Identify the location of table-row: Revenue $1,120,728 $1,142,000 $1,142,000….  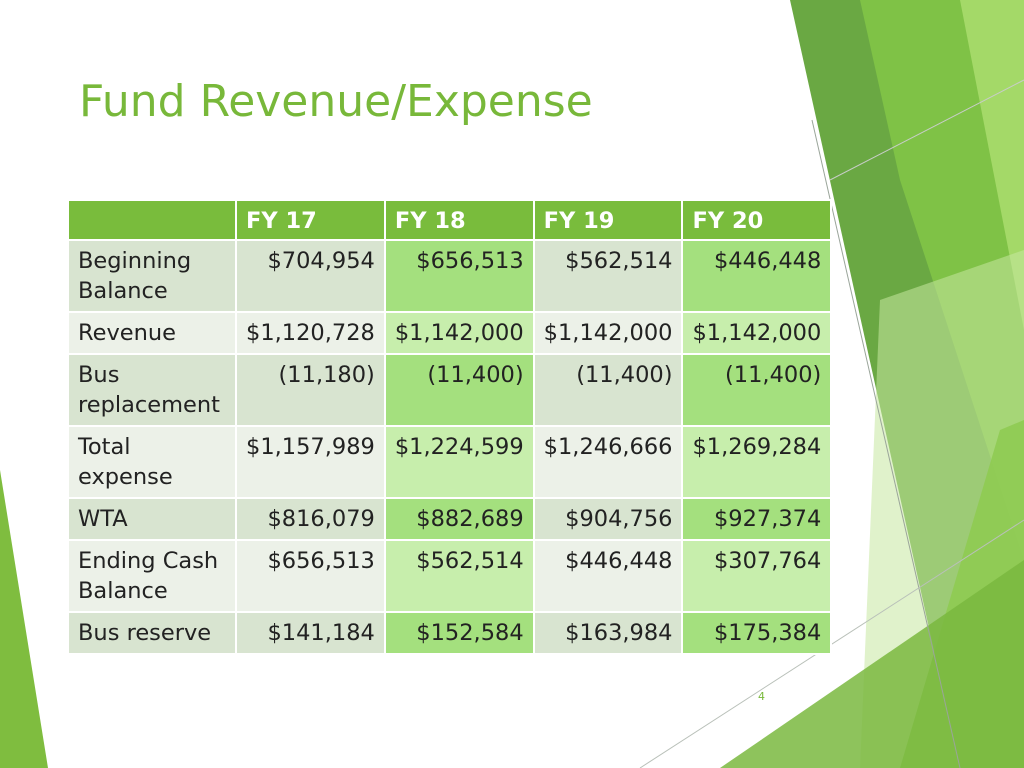
(450, 333).